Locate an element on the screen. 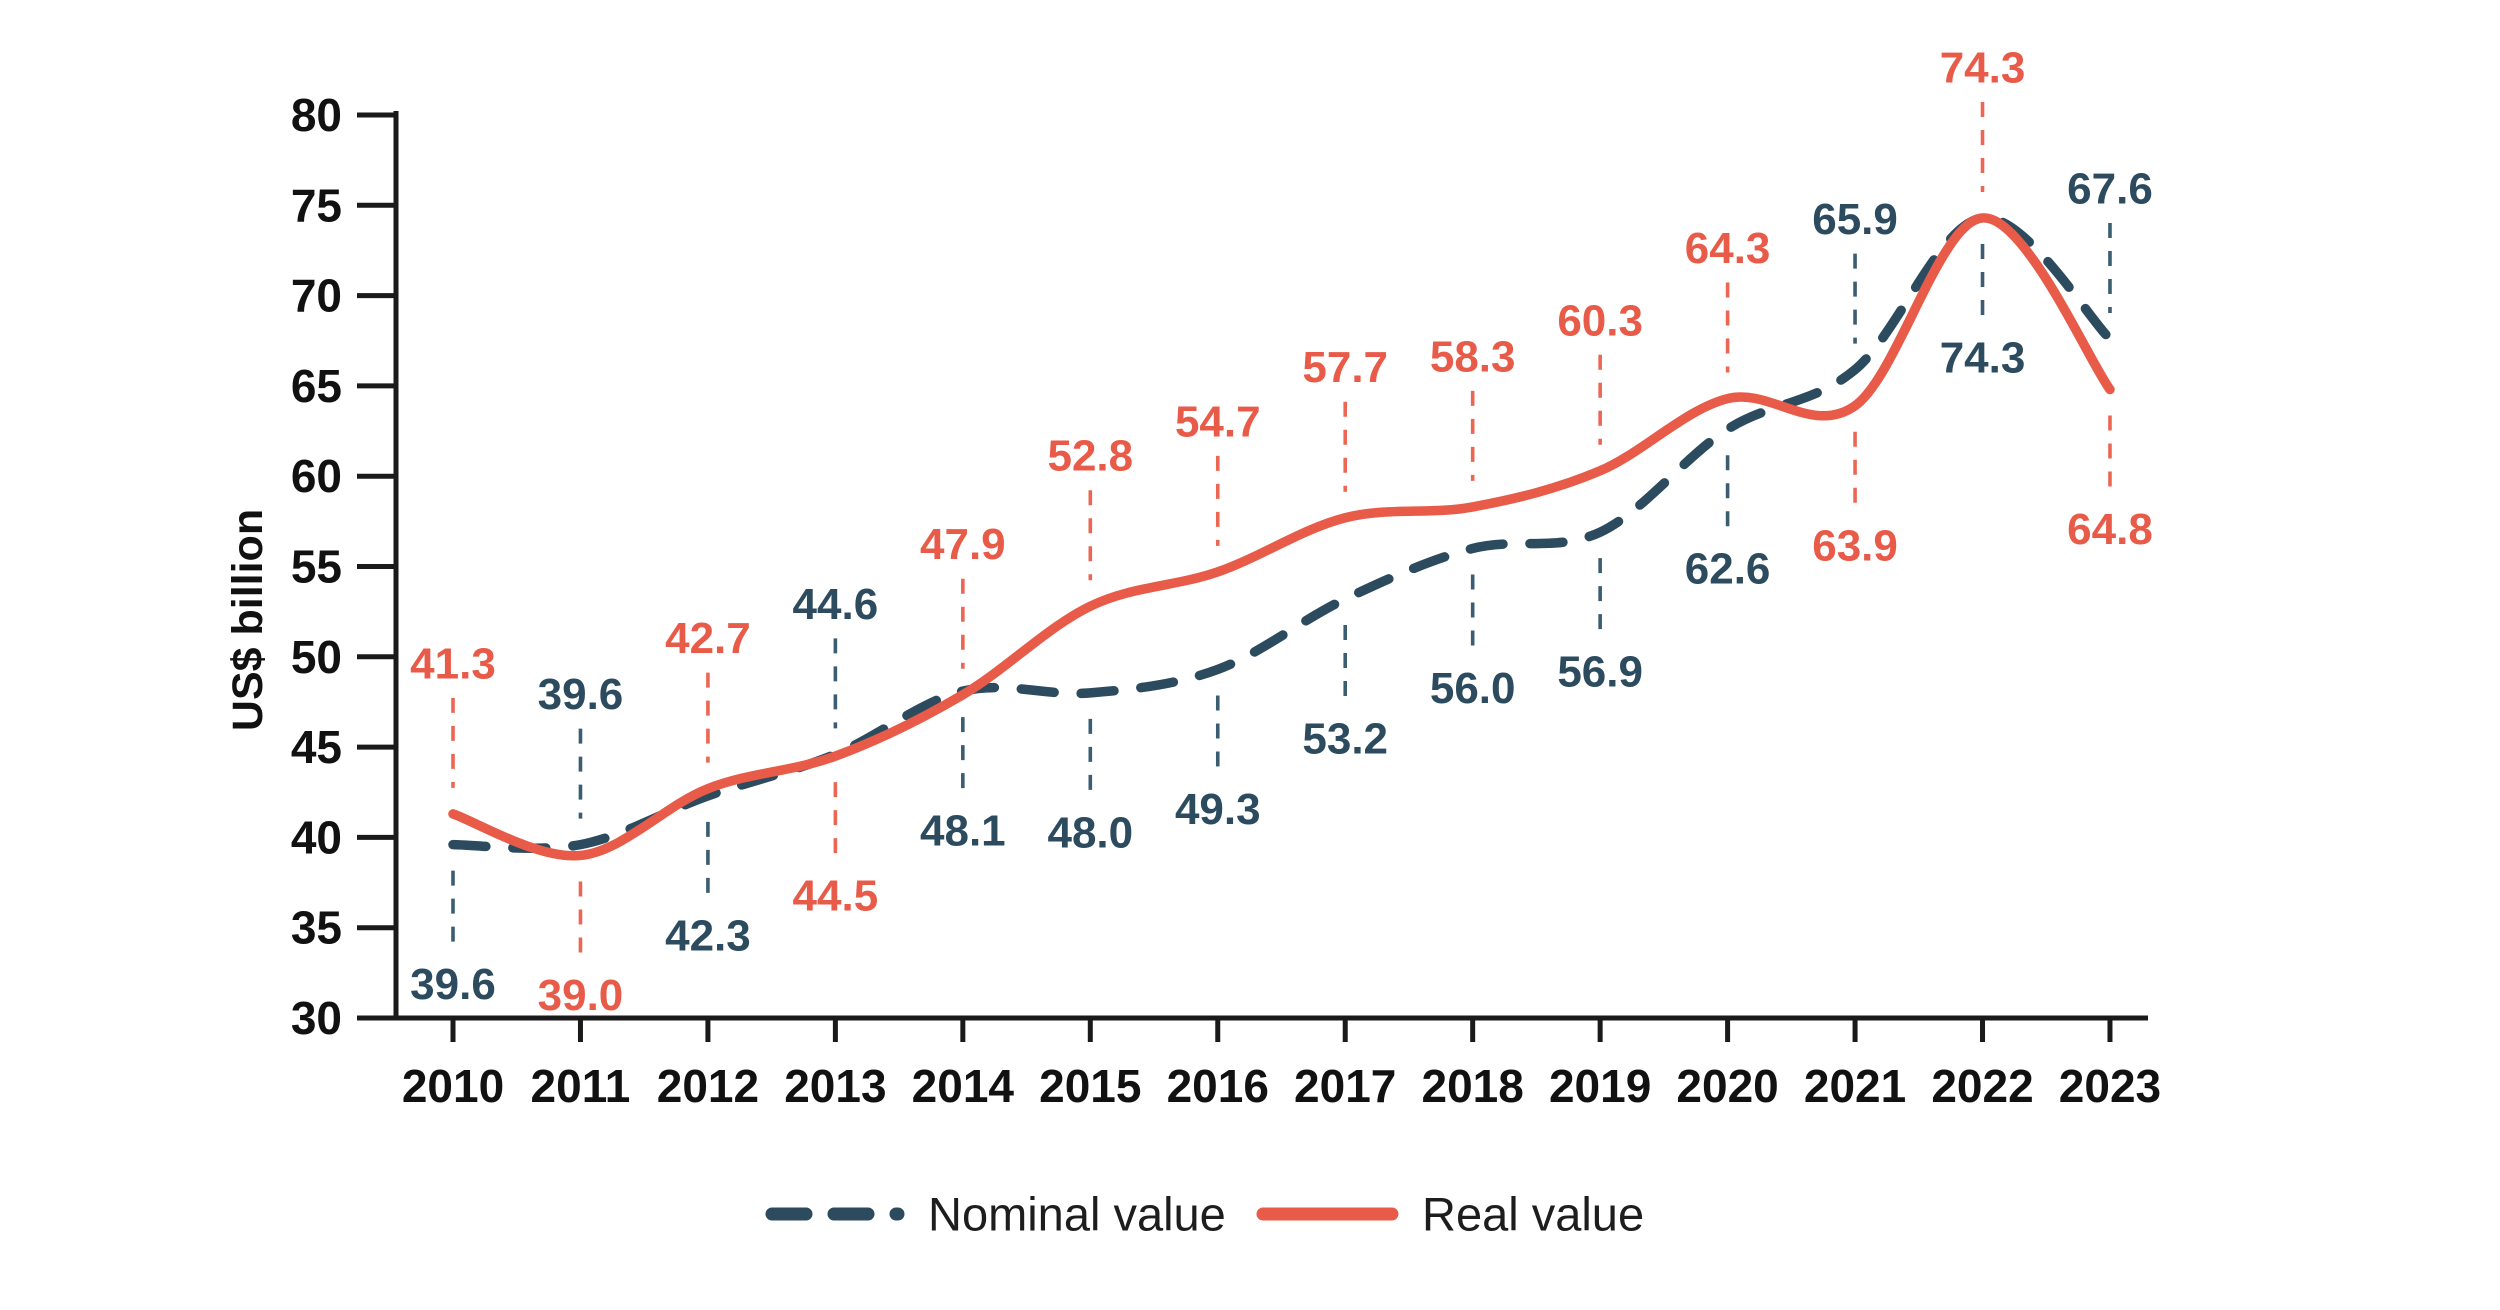 The image size is (2500, 1310). x-tick-label-2020: 2020 is located at coordinates (1727, 1086).